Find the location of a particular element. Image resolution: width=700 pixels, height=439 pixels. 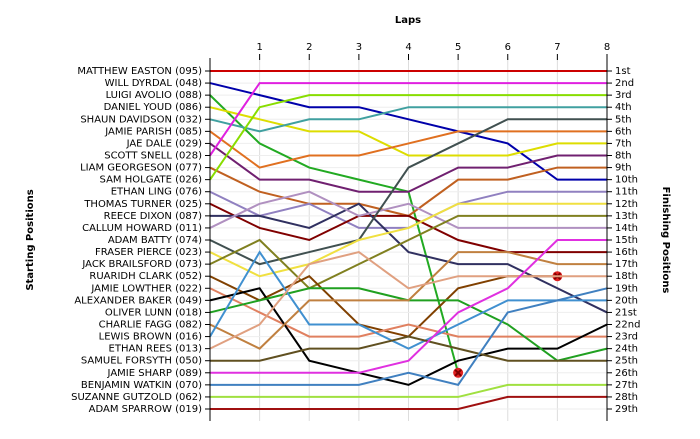

x-tick-label: 7 is located at coordinates (557, 47).